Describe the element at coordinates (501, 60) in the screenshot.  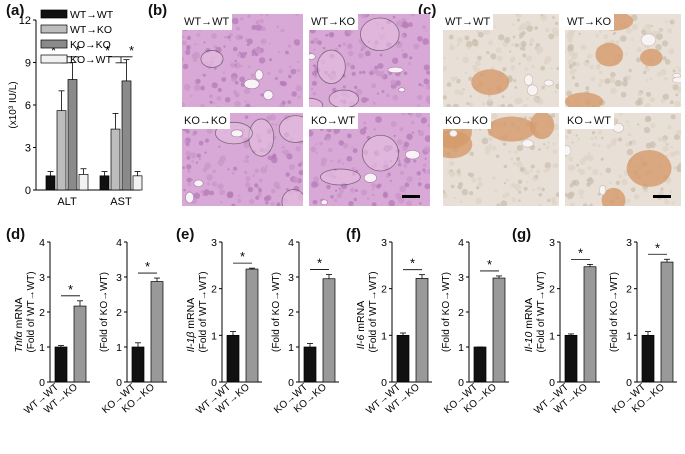
I see `micrograph-c-0: WT→WT` at that location.